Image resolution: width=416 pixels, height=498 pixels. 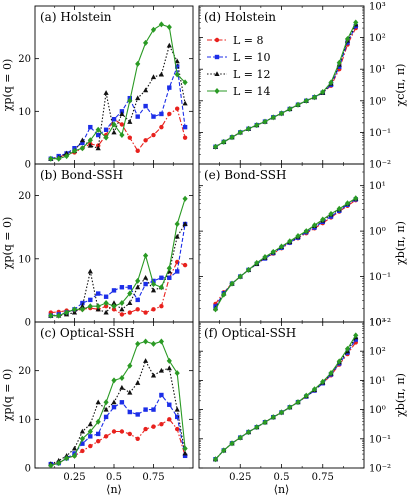 What do you see at coordinates (250, 333) in the screenshot?
I see `panel-title: (f) Optical-SSH` at bounding box center [250, 333].